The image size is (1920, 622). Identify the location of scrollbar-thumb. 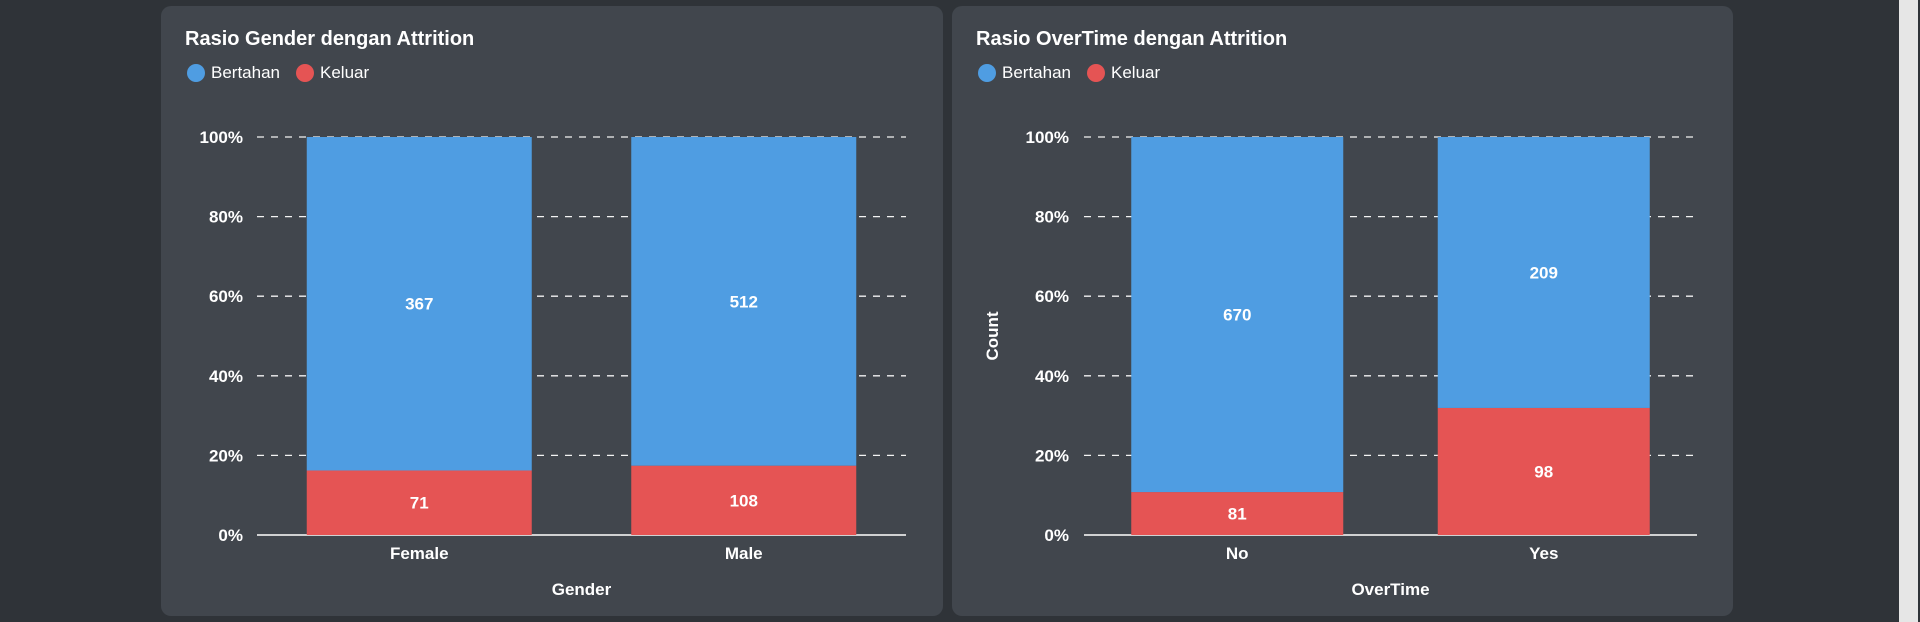
(1908, 311).